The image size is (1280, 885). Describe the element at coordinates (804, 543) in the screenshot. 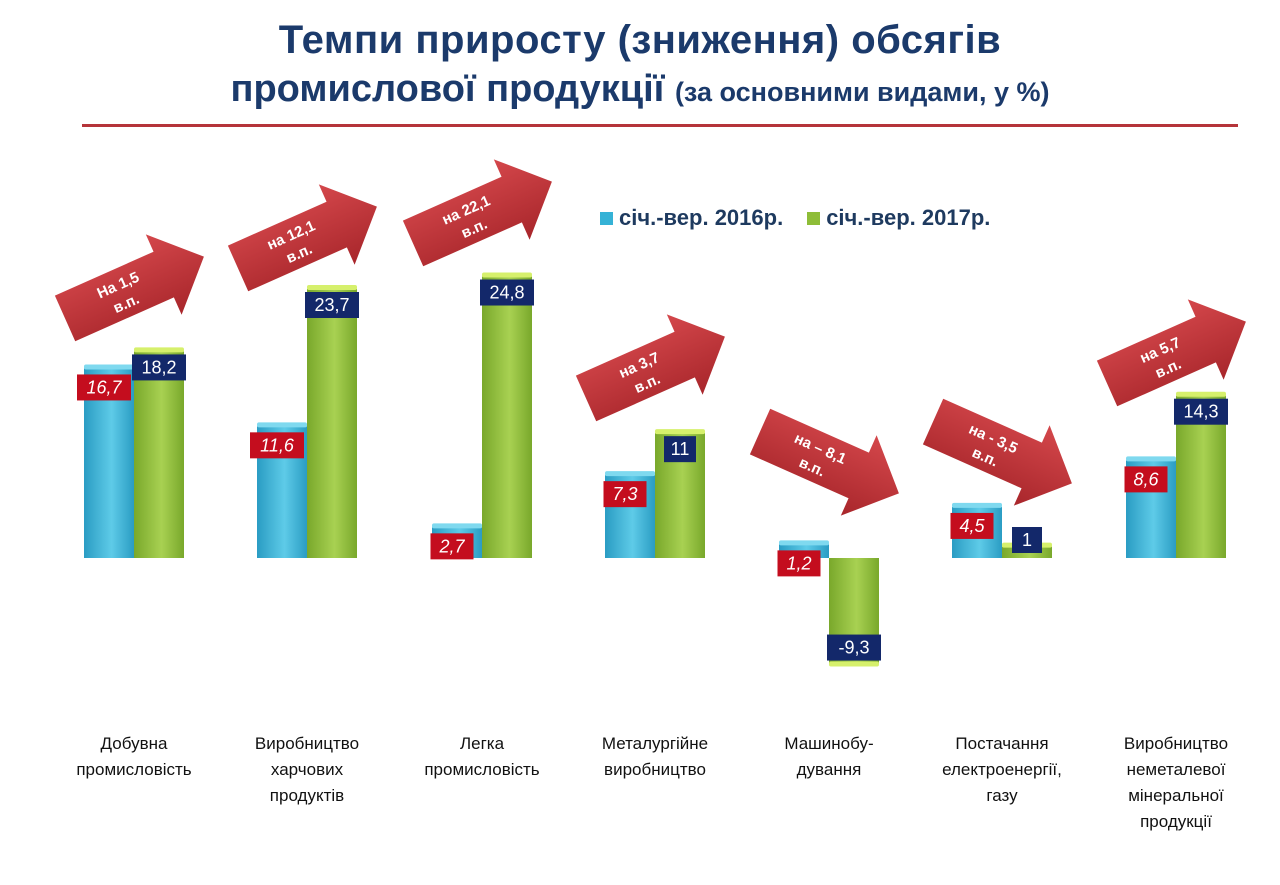

I see `bar-2016-4-cap` at that location.